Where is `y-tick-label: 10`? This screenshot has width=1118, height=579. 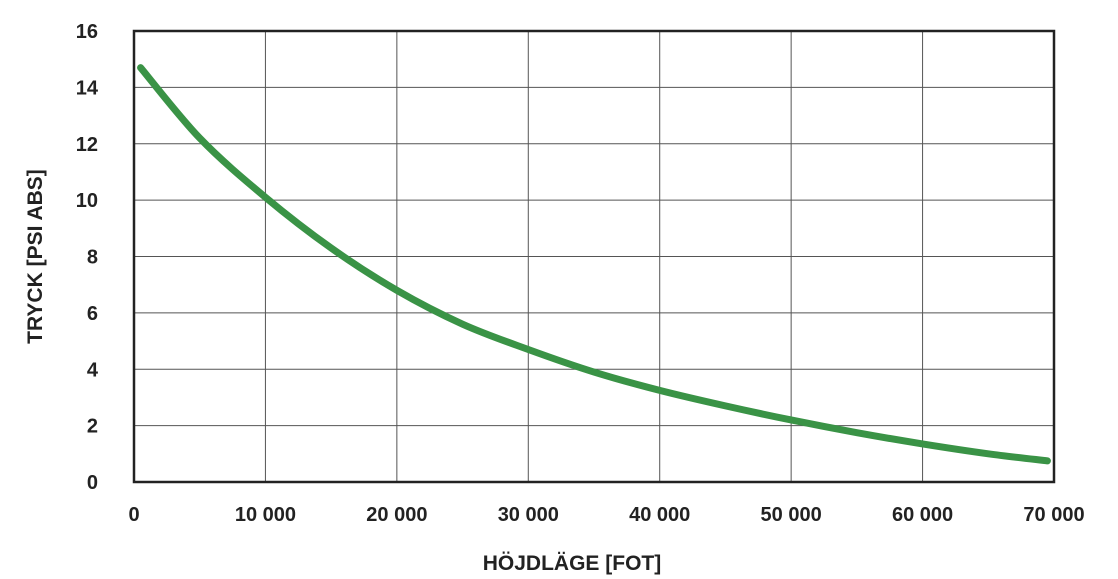 y-tick-label: 10 is located at coordinates (87, 201).